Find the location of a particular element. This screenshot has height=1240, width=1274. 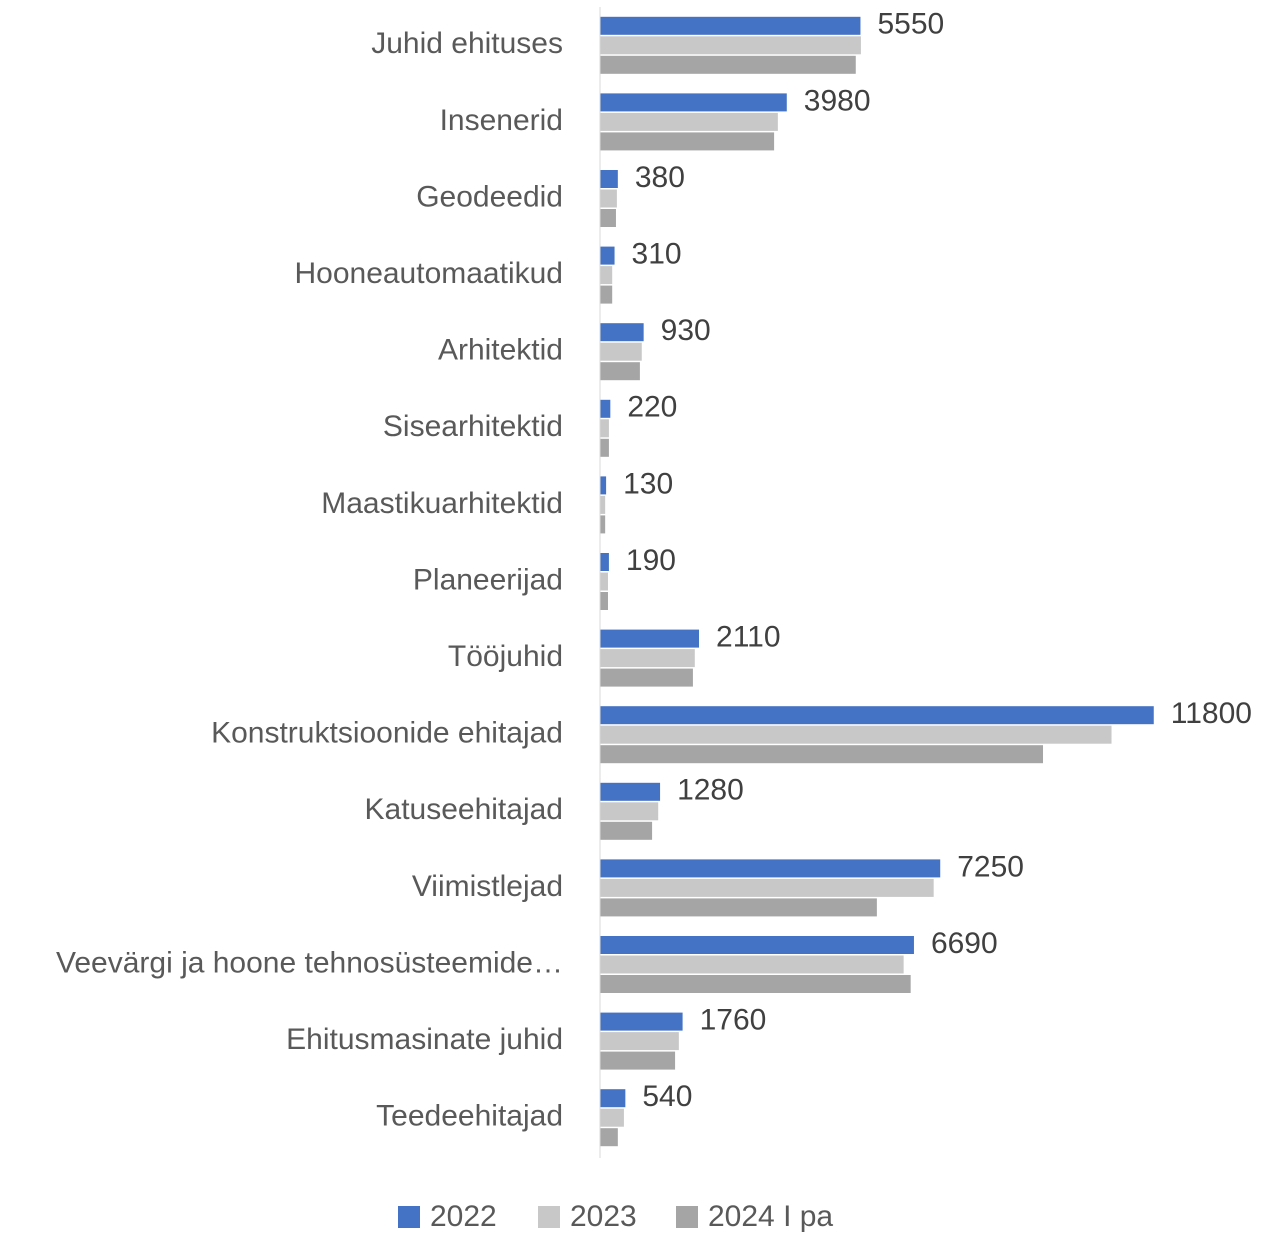

value-label: 130 is located at coordinates (648, 483).